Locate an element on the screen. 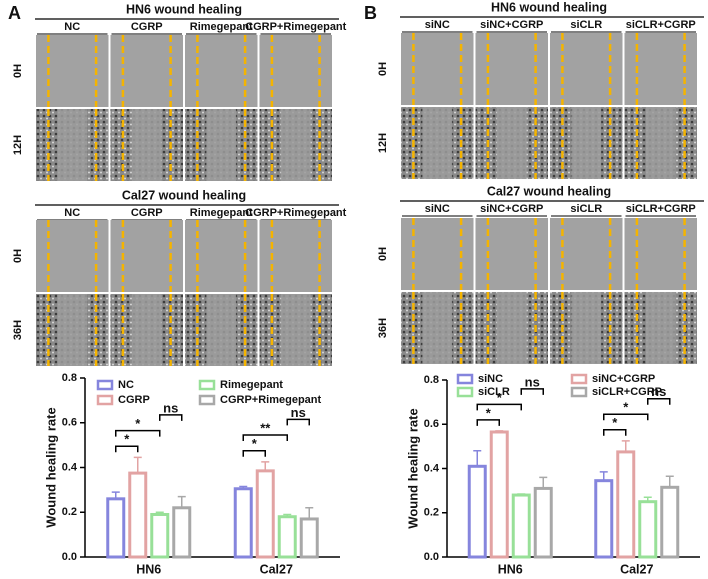 The height and width of the screenshot is (579, 708). legend-label: siNC is located at coordinates (490, 379).